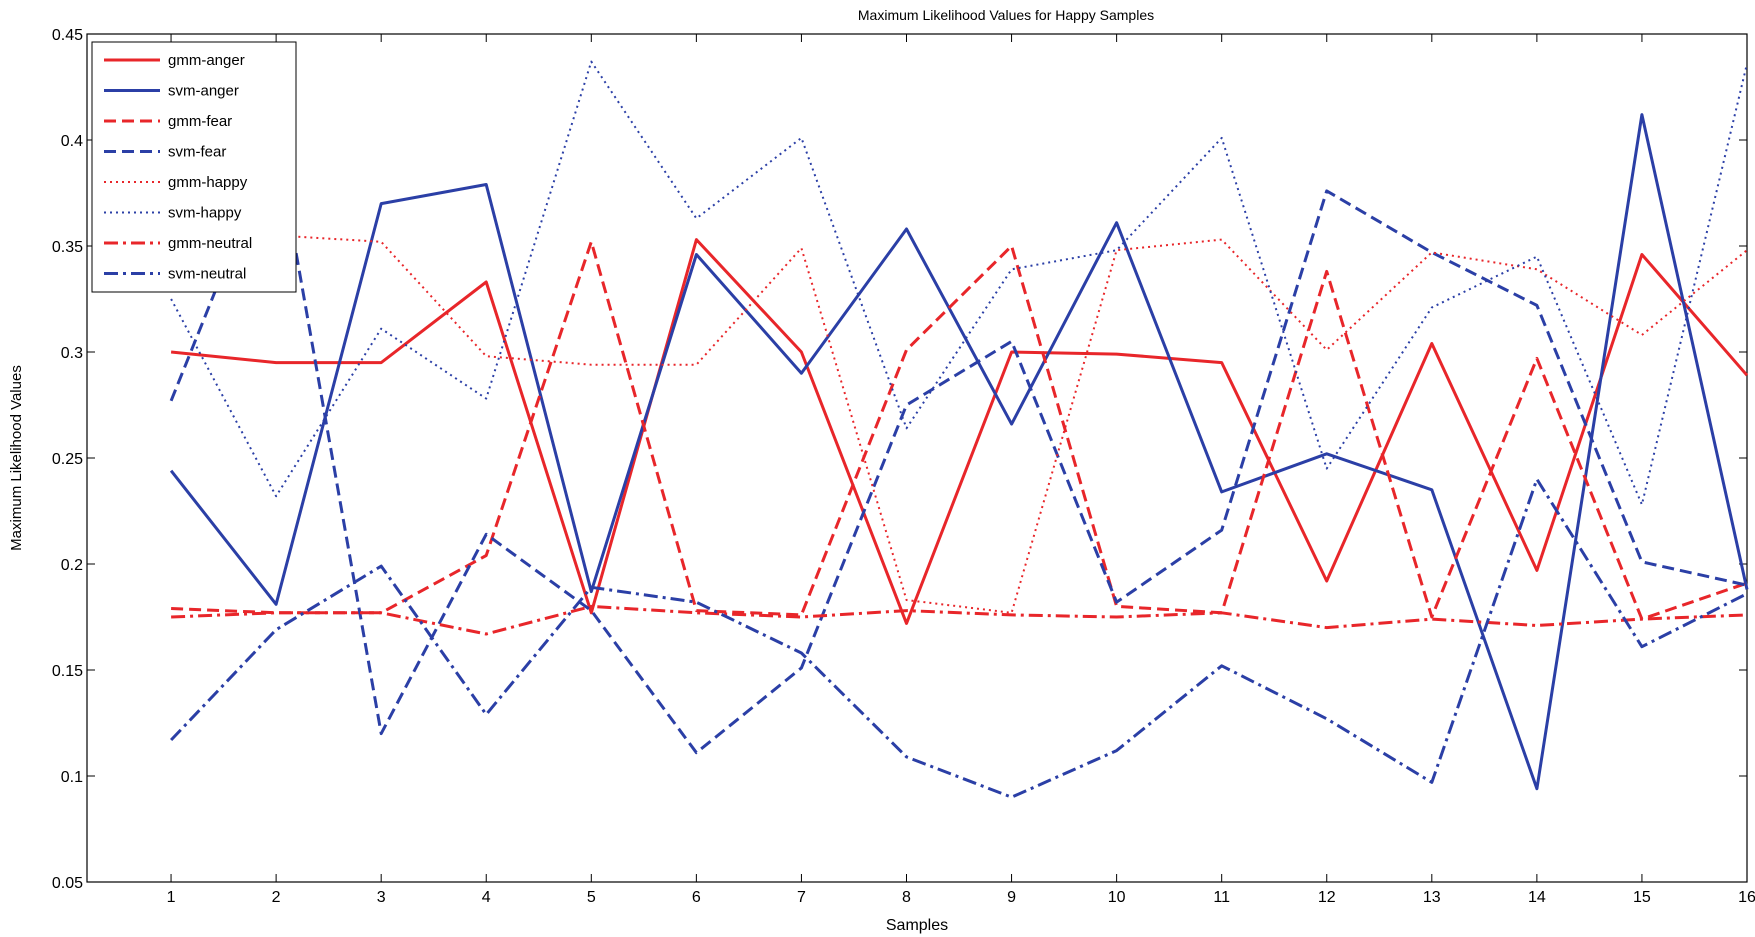  Describe the element at coordinates (203, 91) in the screenshot. I see `legend-label-svm-anger: svm-anger` at that location.